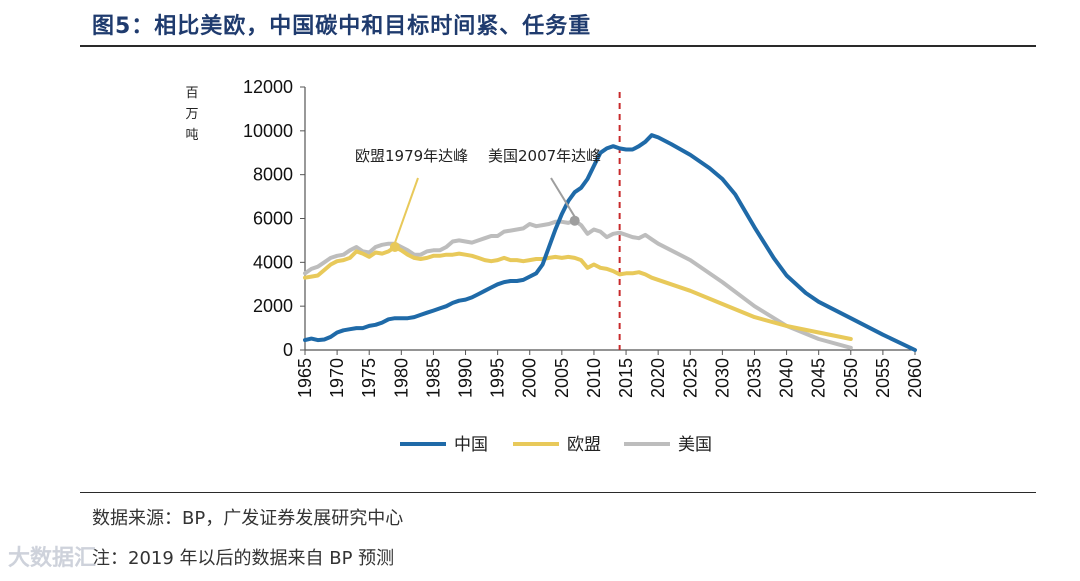 Image resolution: width=1080 pixels, height=581 pixels. Describe the element at coordinates (433, 378) in the screenshot. I see `x-tick-label: 1985` at that location.